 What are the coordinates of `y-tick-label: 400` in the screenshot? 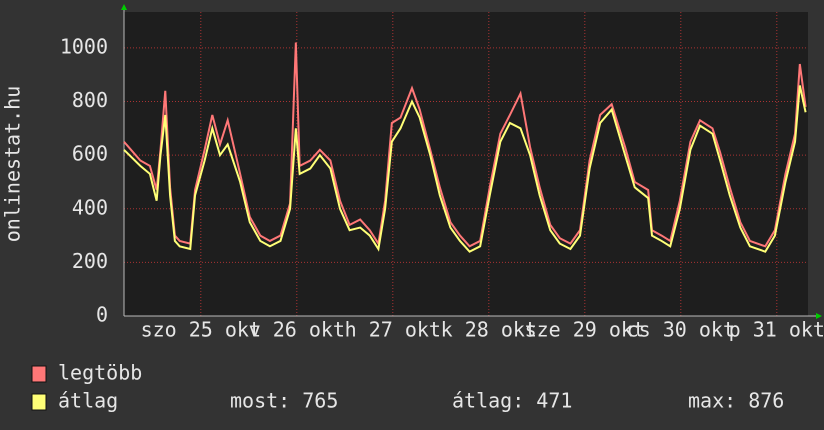 It's located at (90, 207).